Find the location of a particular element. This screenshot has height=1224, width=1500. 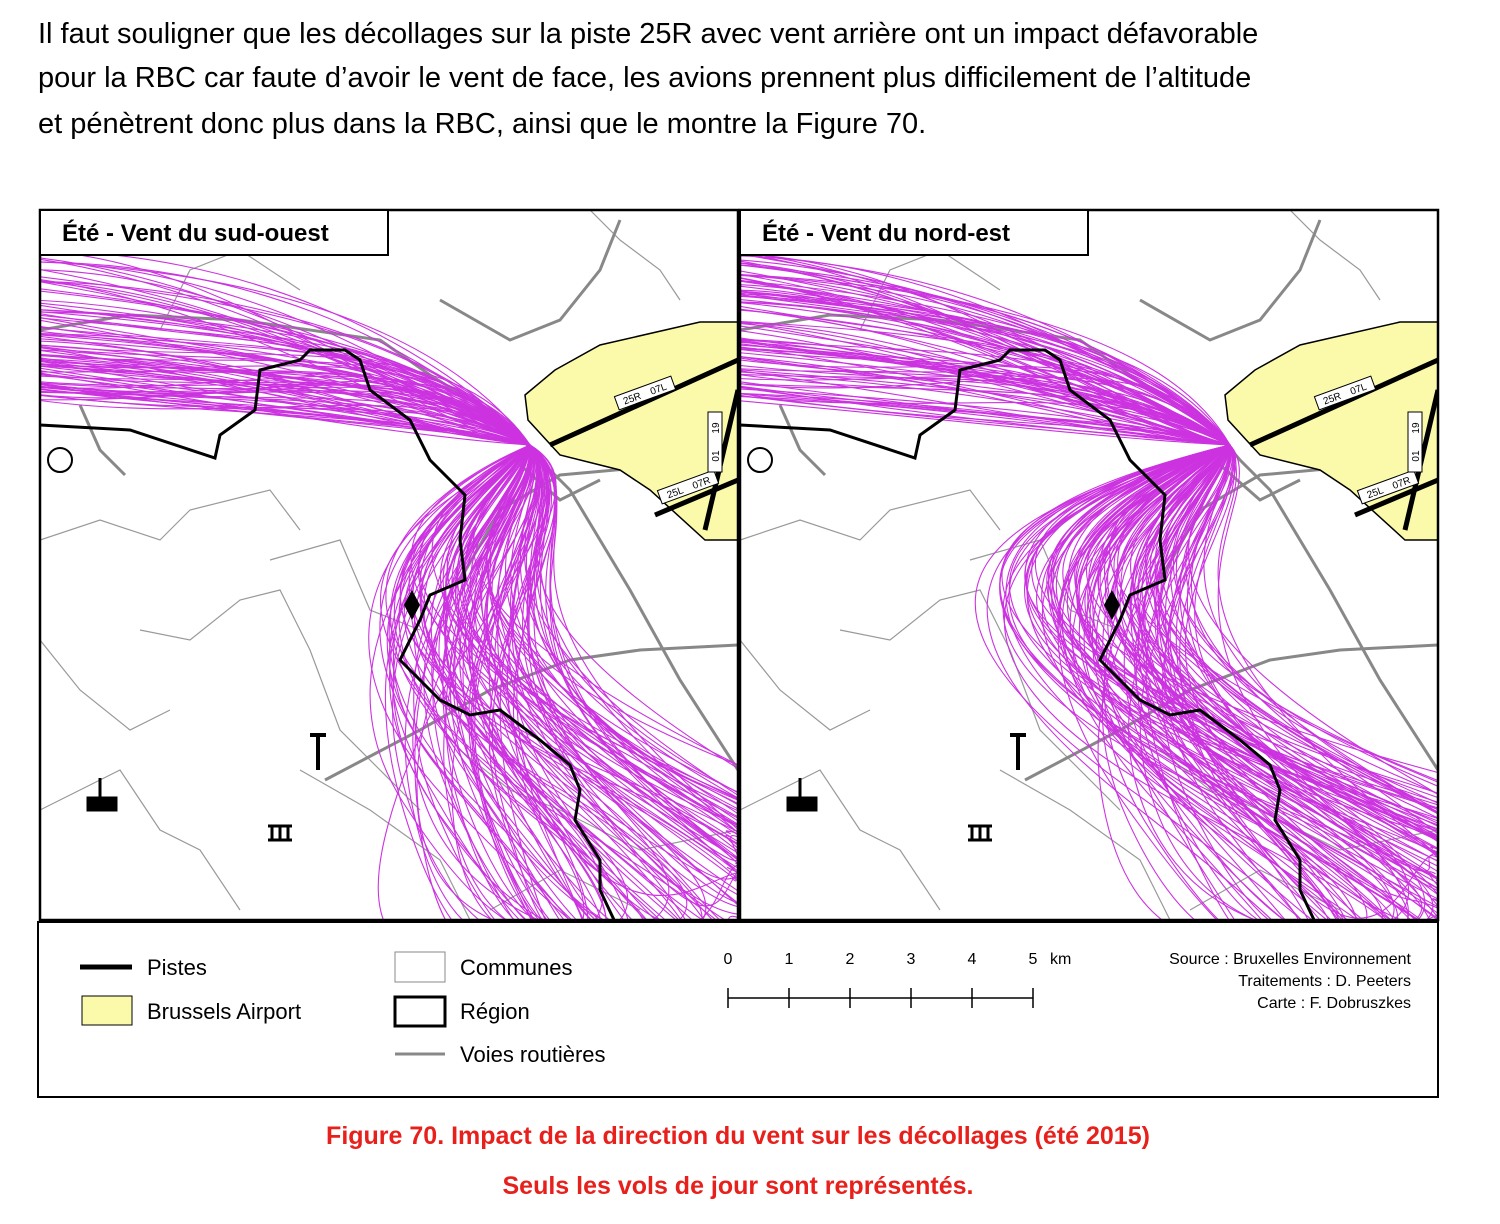

runway-label-text: 01 is located at coordinates (1416, 456).